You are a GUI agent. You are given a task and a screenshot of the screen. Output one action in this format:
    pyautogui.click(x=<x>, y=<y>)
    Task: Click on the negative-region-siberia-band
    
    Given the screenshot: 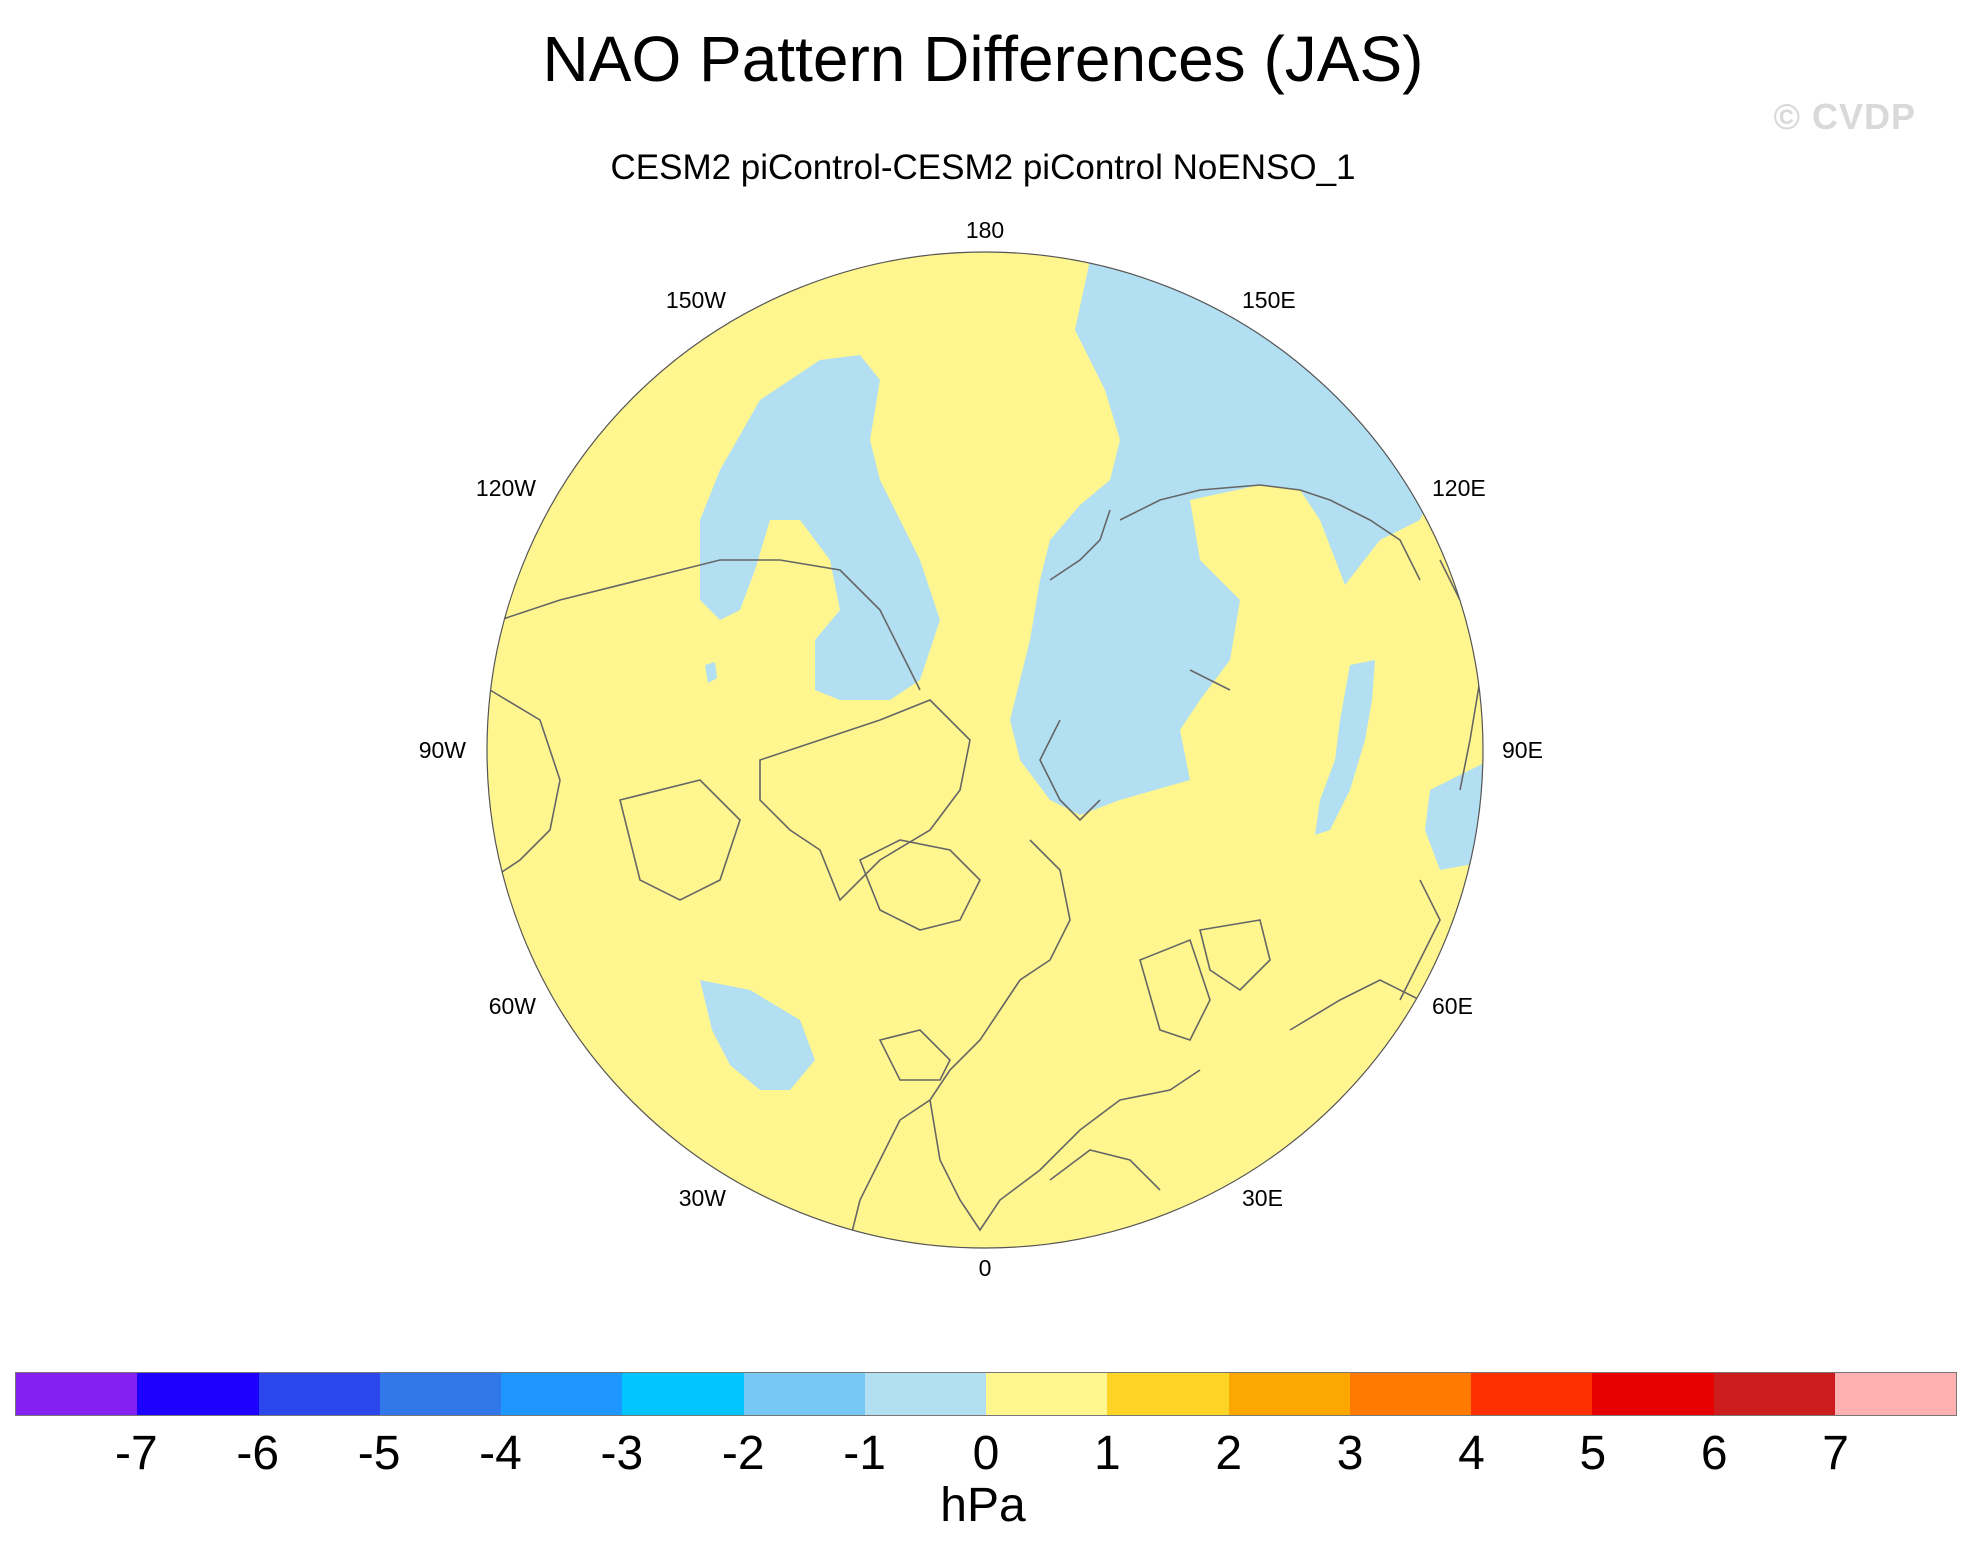 What is the action you would take?
    pyautogui.click(x=1345, y=747)
    